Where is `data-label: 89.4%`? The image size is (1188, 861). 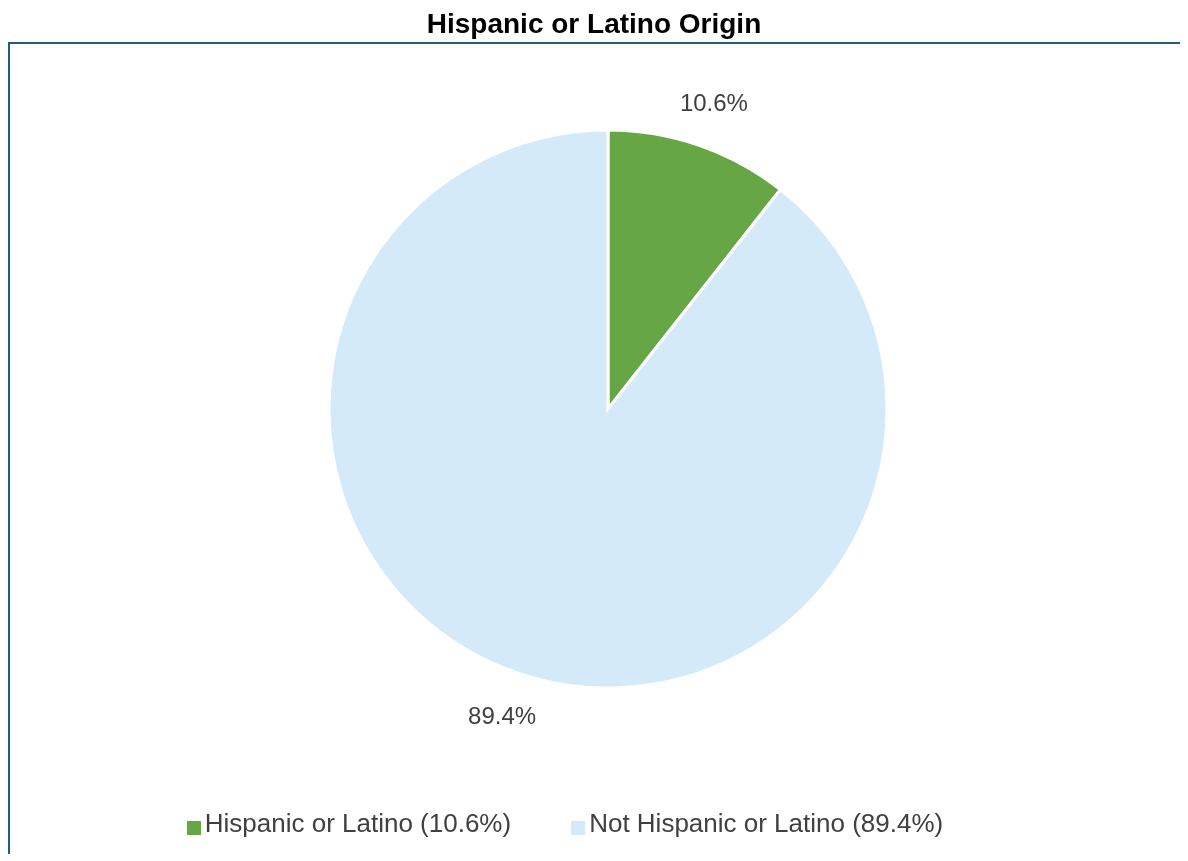
data-label: 89.4% is located at coordinates (502, 715).